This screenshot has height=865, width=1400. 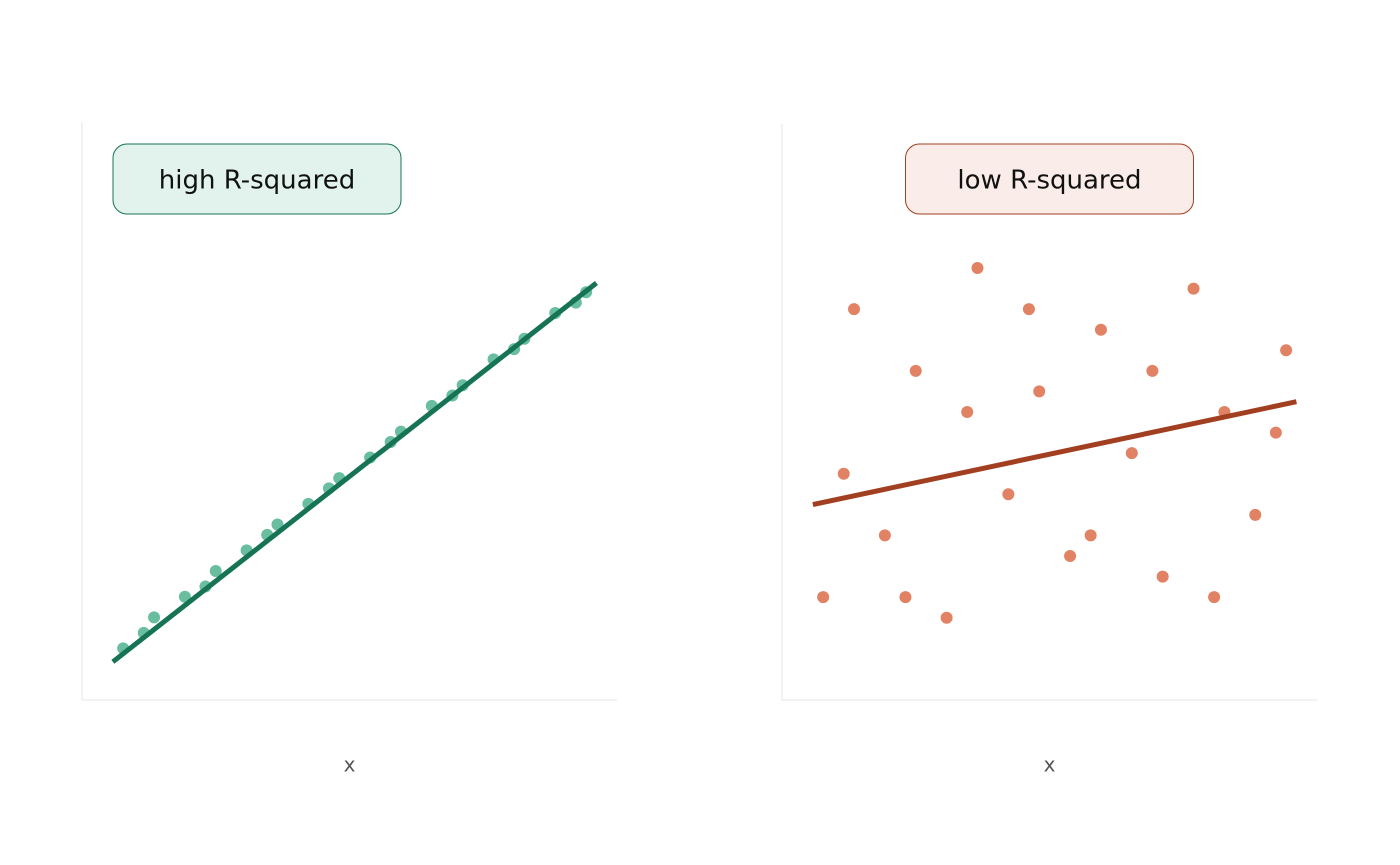 I want to click on chart-title: high R-squared, so click(x=257, y=181).